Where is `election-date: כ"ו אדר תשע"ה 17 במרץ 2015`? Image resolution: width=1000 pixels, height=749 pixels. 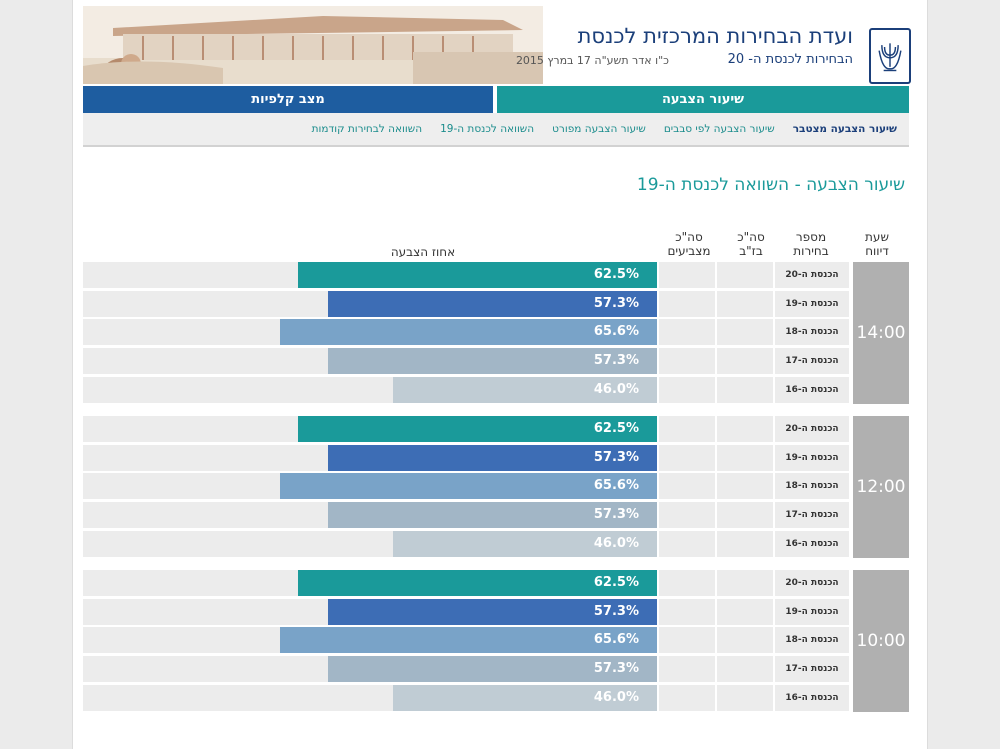 election-date: כ"ו אדר תשע"ה 17 במרץ 2015 is located at coordinates (592, 60).